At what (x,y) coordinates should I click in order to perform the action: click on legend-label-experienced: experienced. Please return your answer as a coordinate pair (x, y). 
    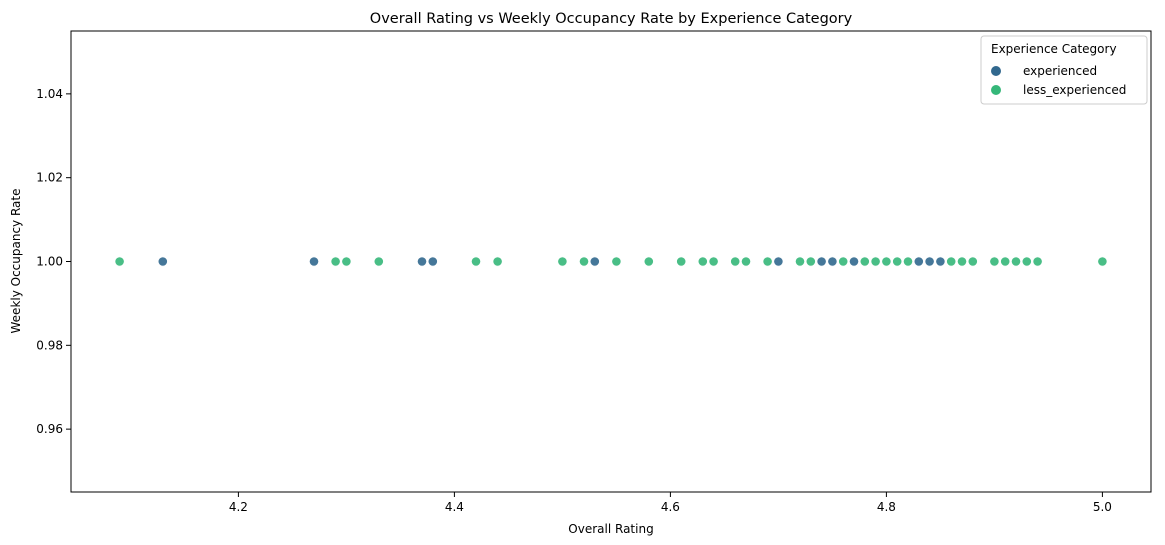
    Looking at the image, I should click on (1060, 71).